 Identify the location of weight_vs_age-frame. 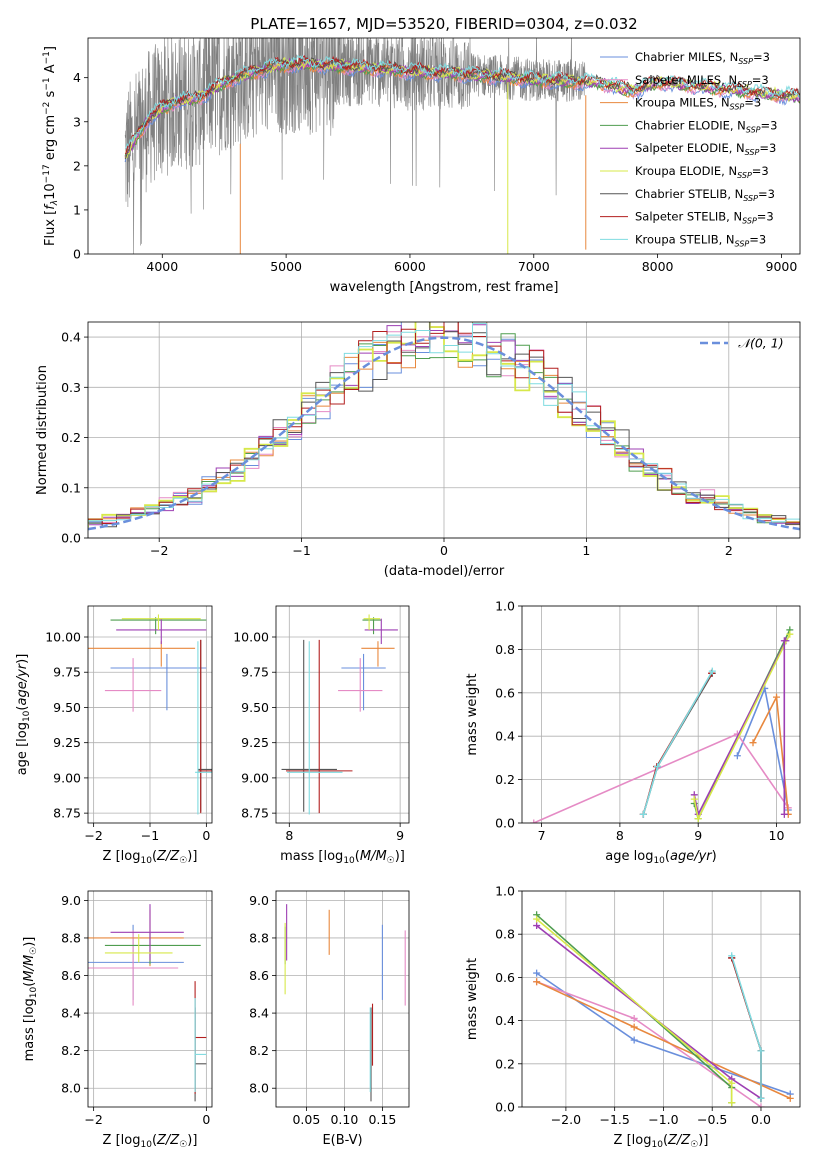
(661, 714).